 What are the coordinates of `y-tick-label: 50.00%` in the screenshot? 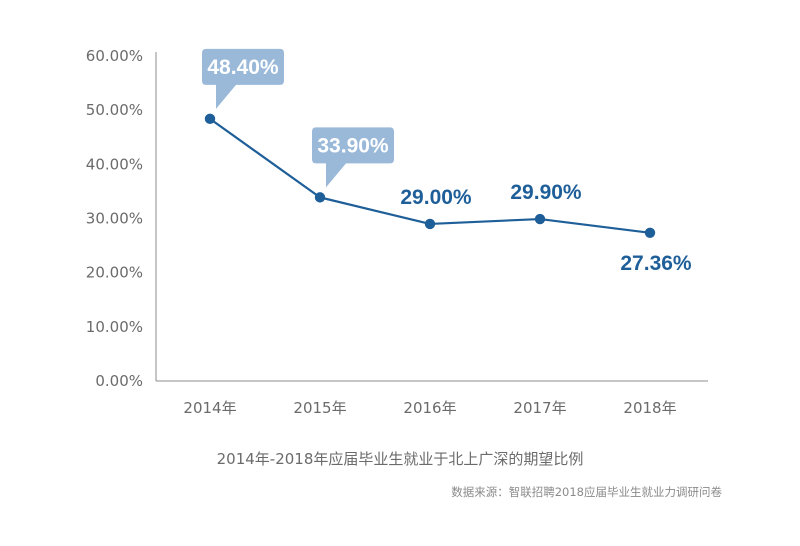 It's located at (114, 110).